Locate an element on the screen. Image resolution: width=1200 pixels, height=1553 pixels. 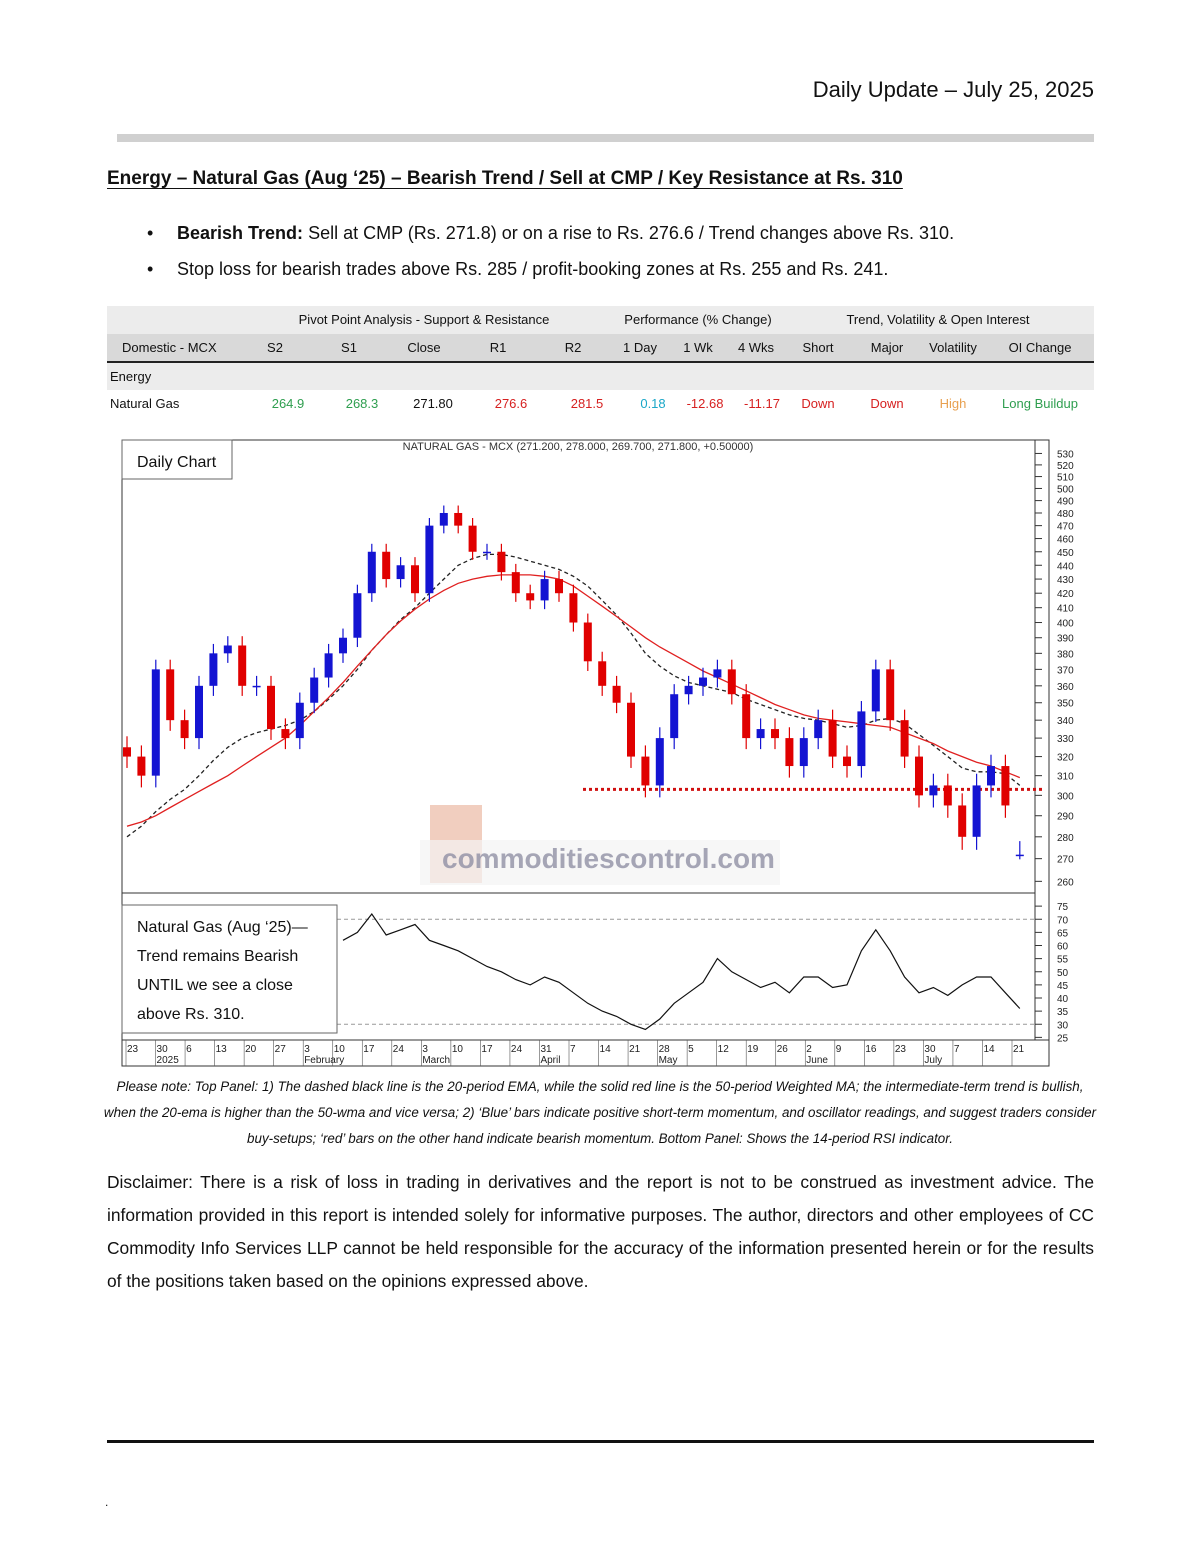
group-header: Performance (% Change) is located at coordinates (698, 319).